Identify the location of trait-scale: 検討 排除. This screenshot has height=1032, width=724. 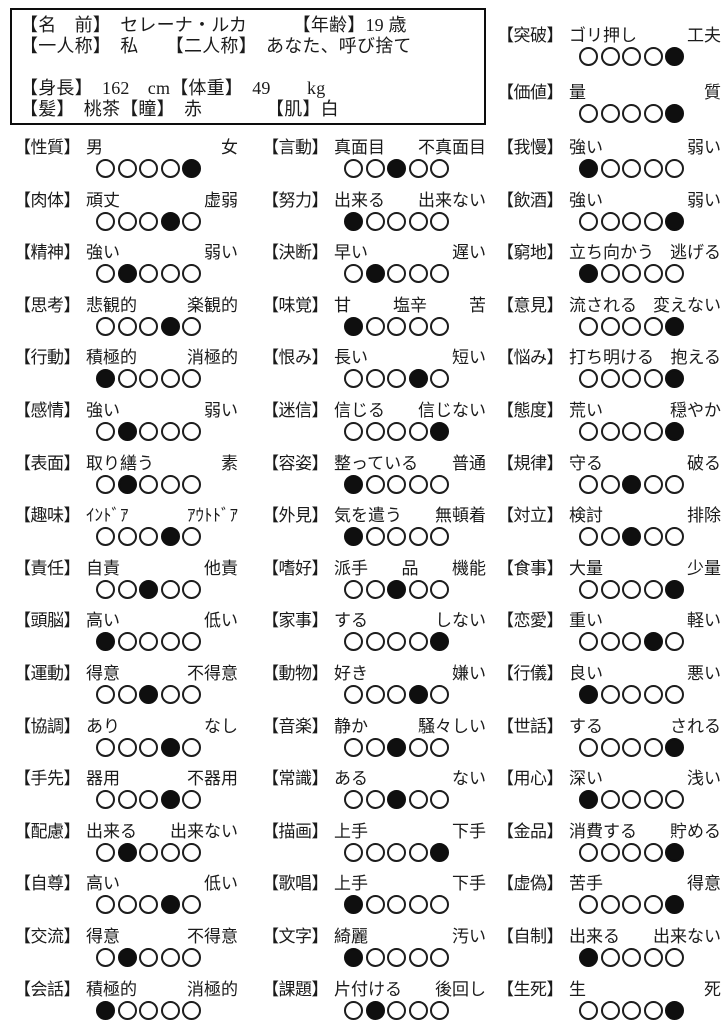
(645, 526).